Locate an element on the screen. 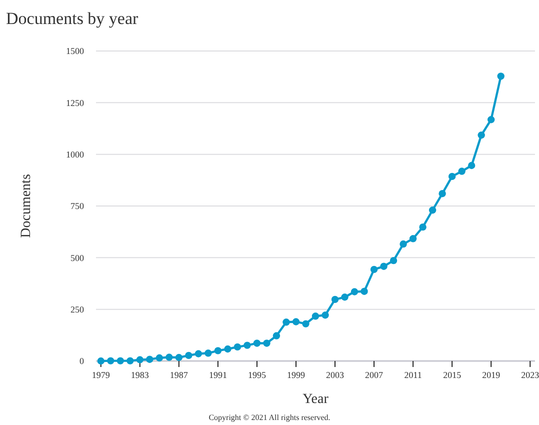 The width and height of the screenshot is (539, 425). x-tick-label: 1979 is located at coordinates (101, 375).